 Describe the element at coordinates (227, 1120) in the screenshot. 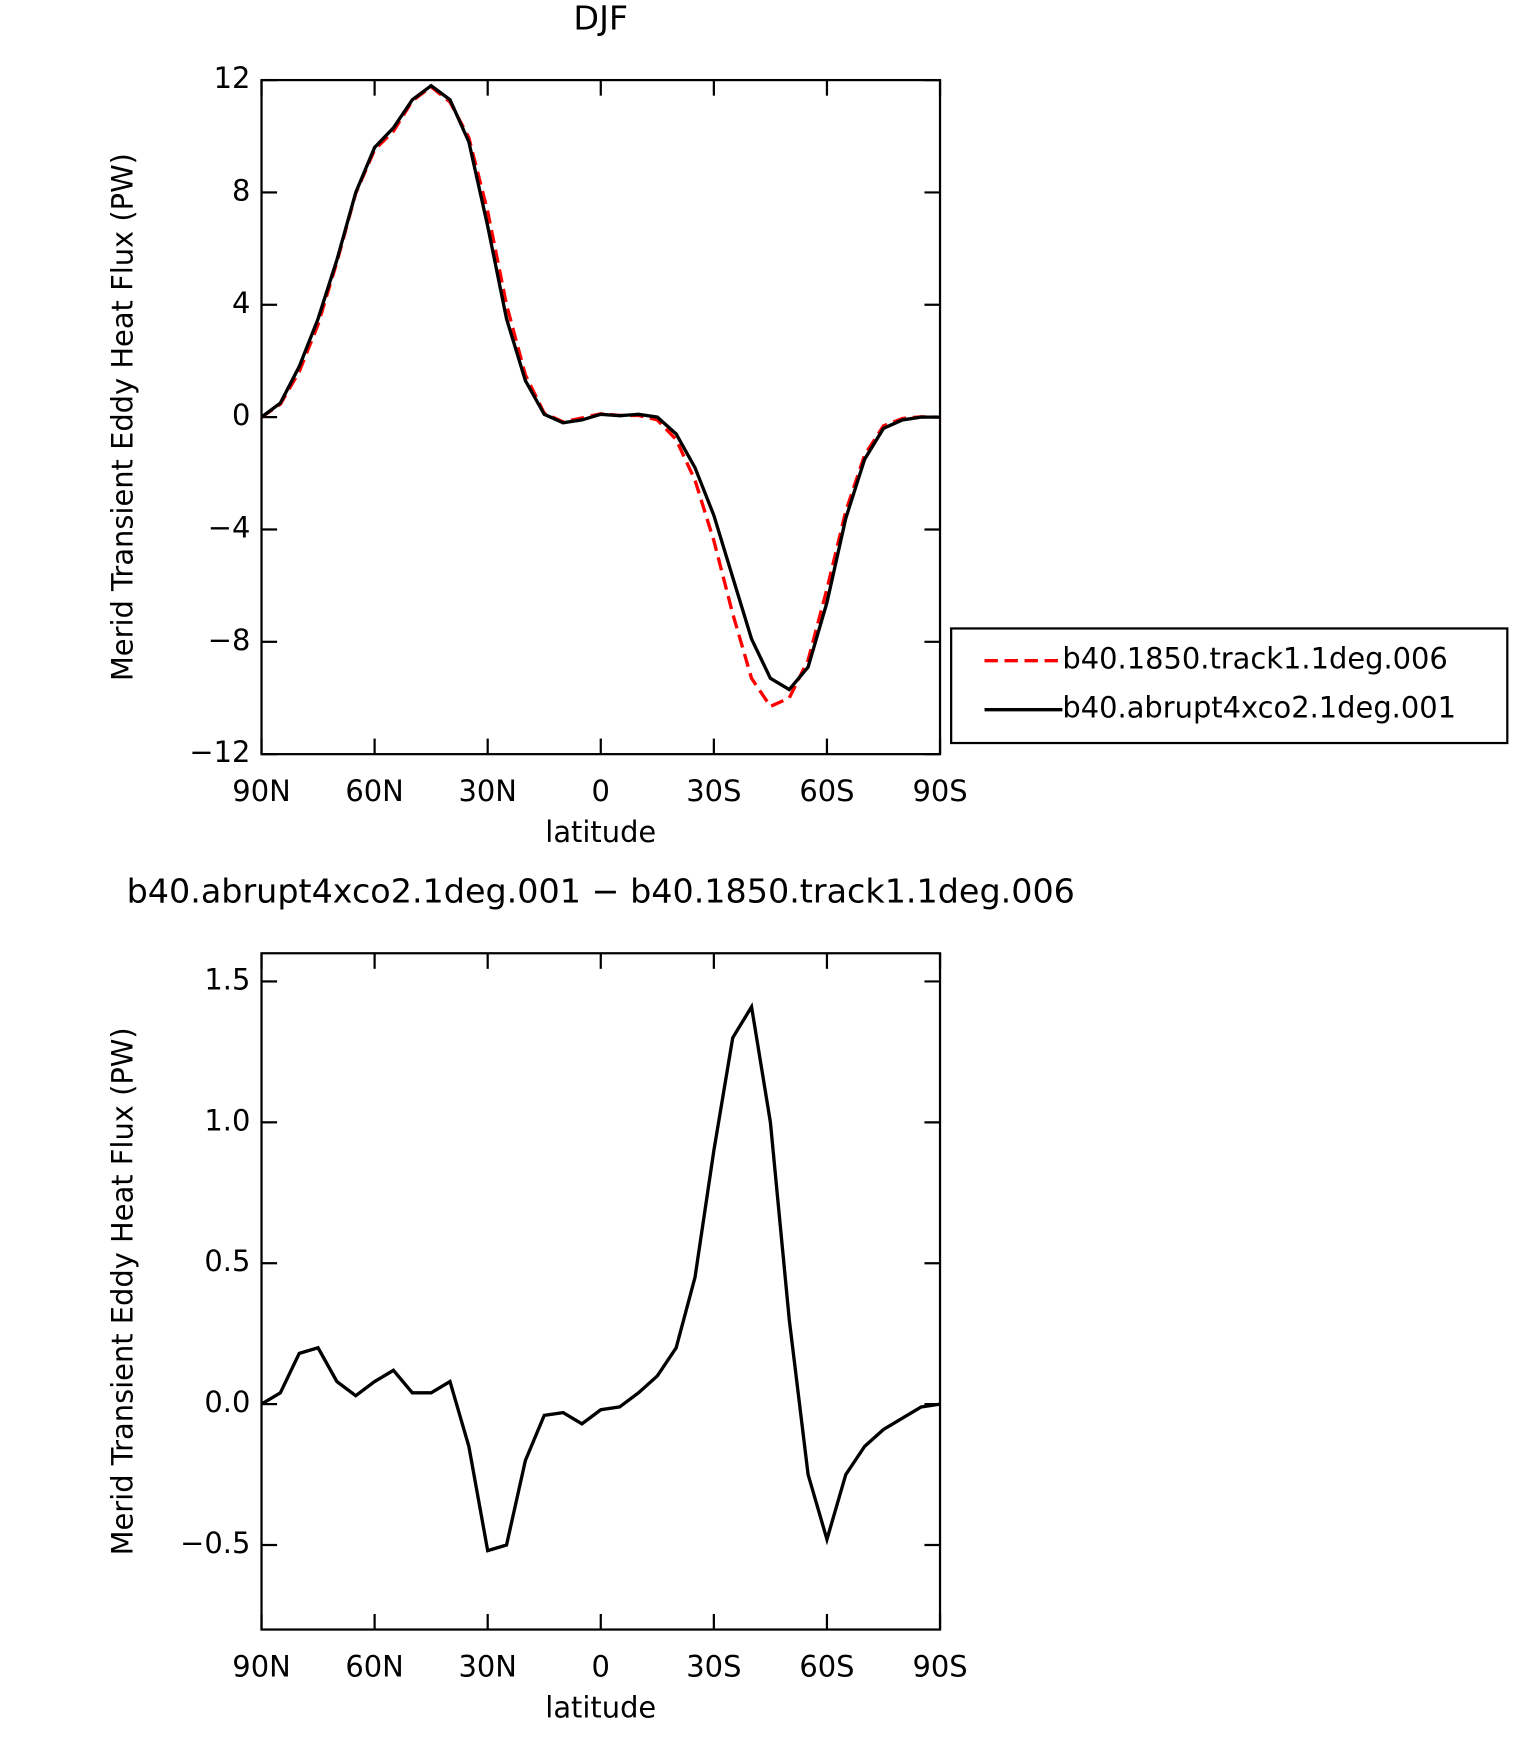

I see `y-tick-label: 1.0` at that location.